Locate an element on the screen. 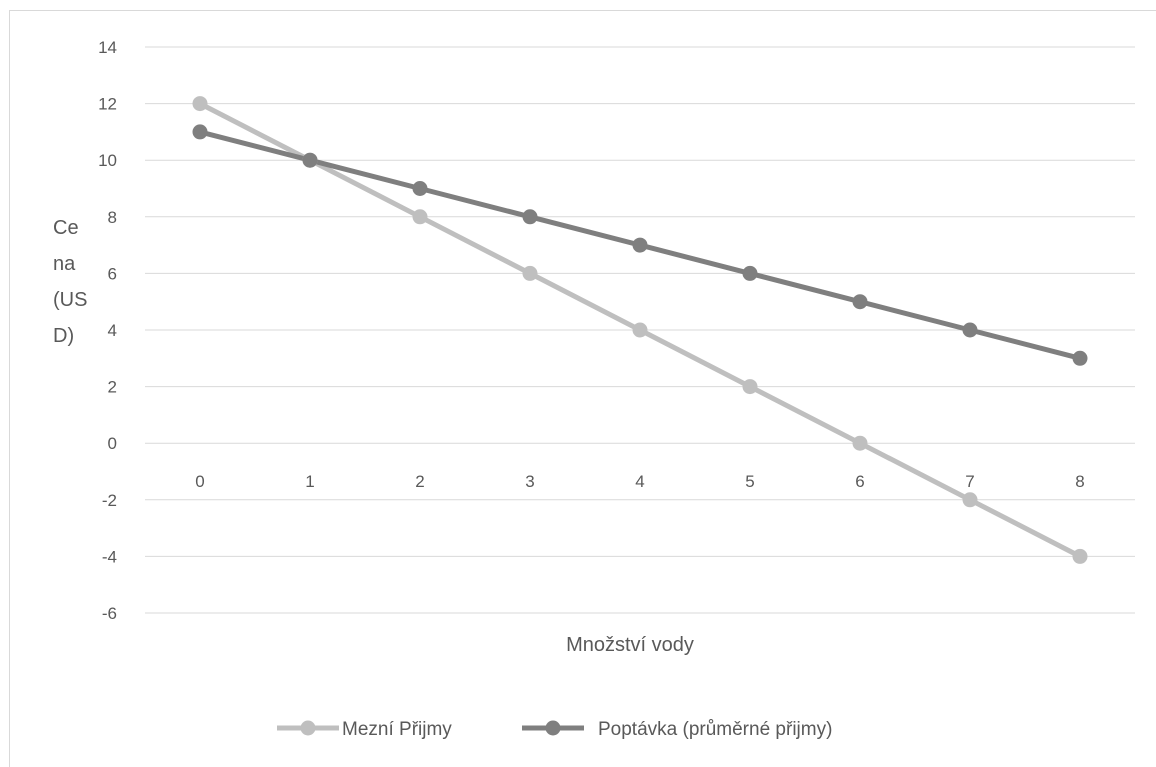  legend-label: Poptávka (průměrné přijmy) is located at coordinates (715, 729).